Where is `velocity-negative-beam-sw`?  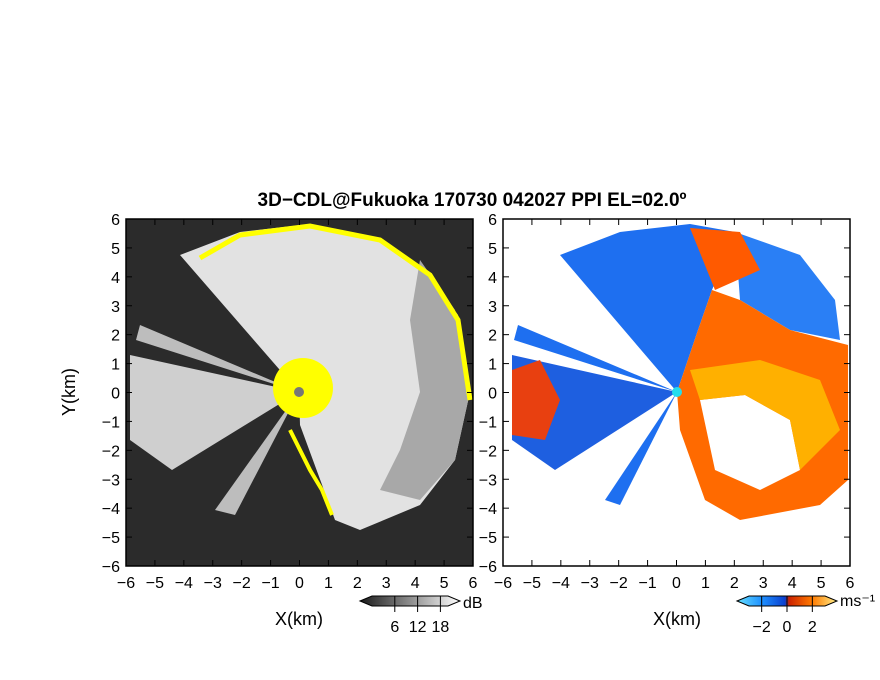 velocity-negative-beam-sw is located at coordinates (641, 448).